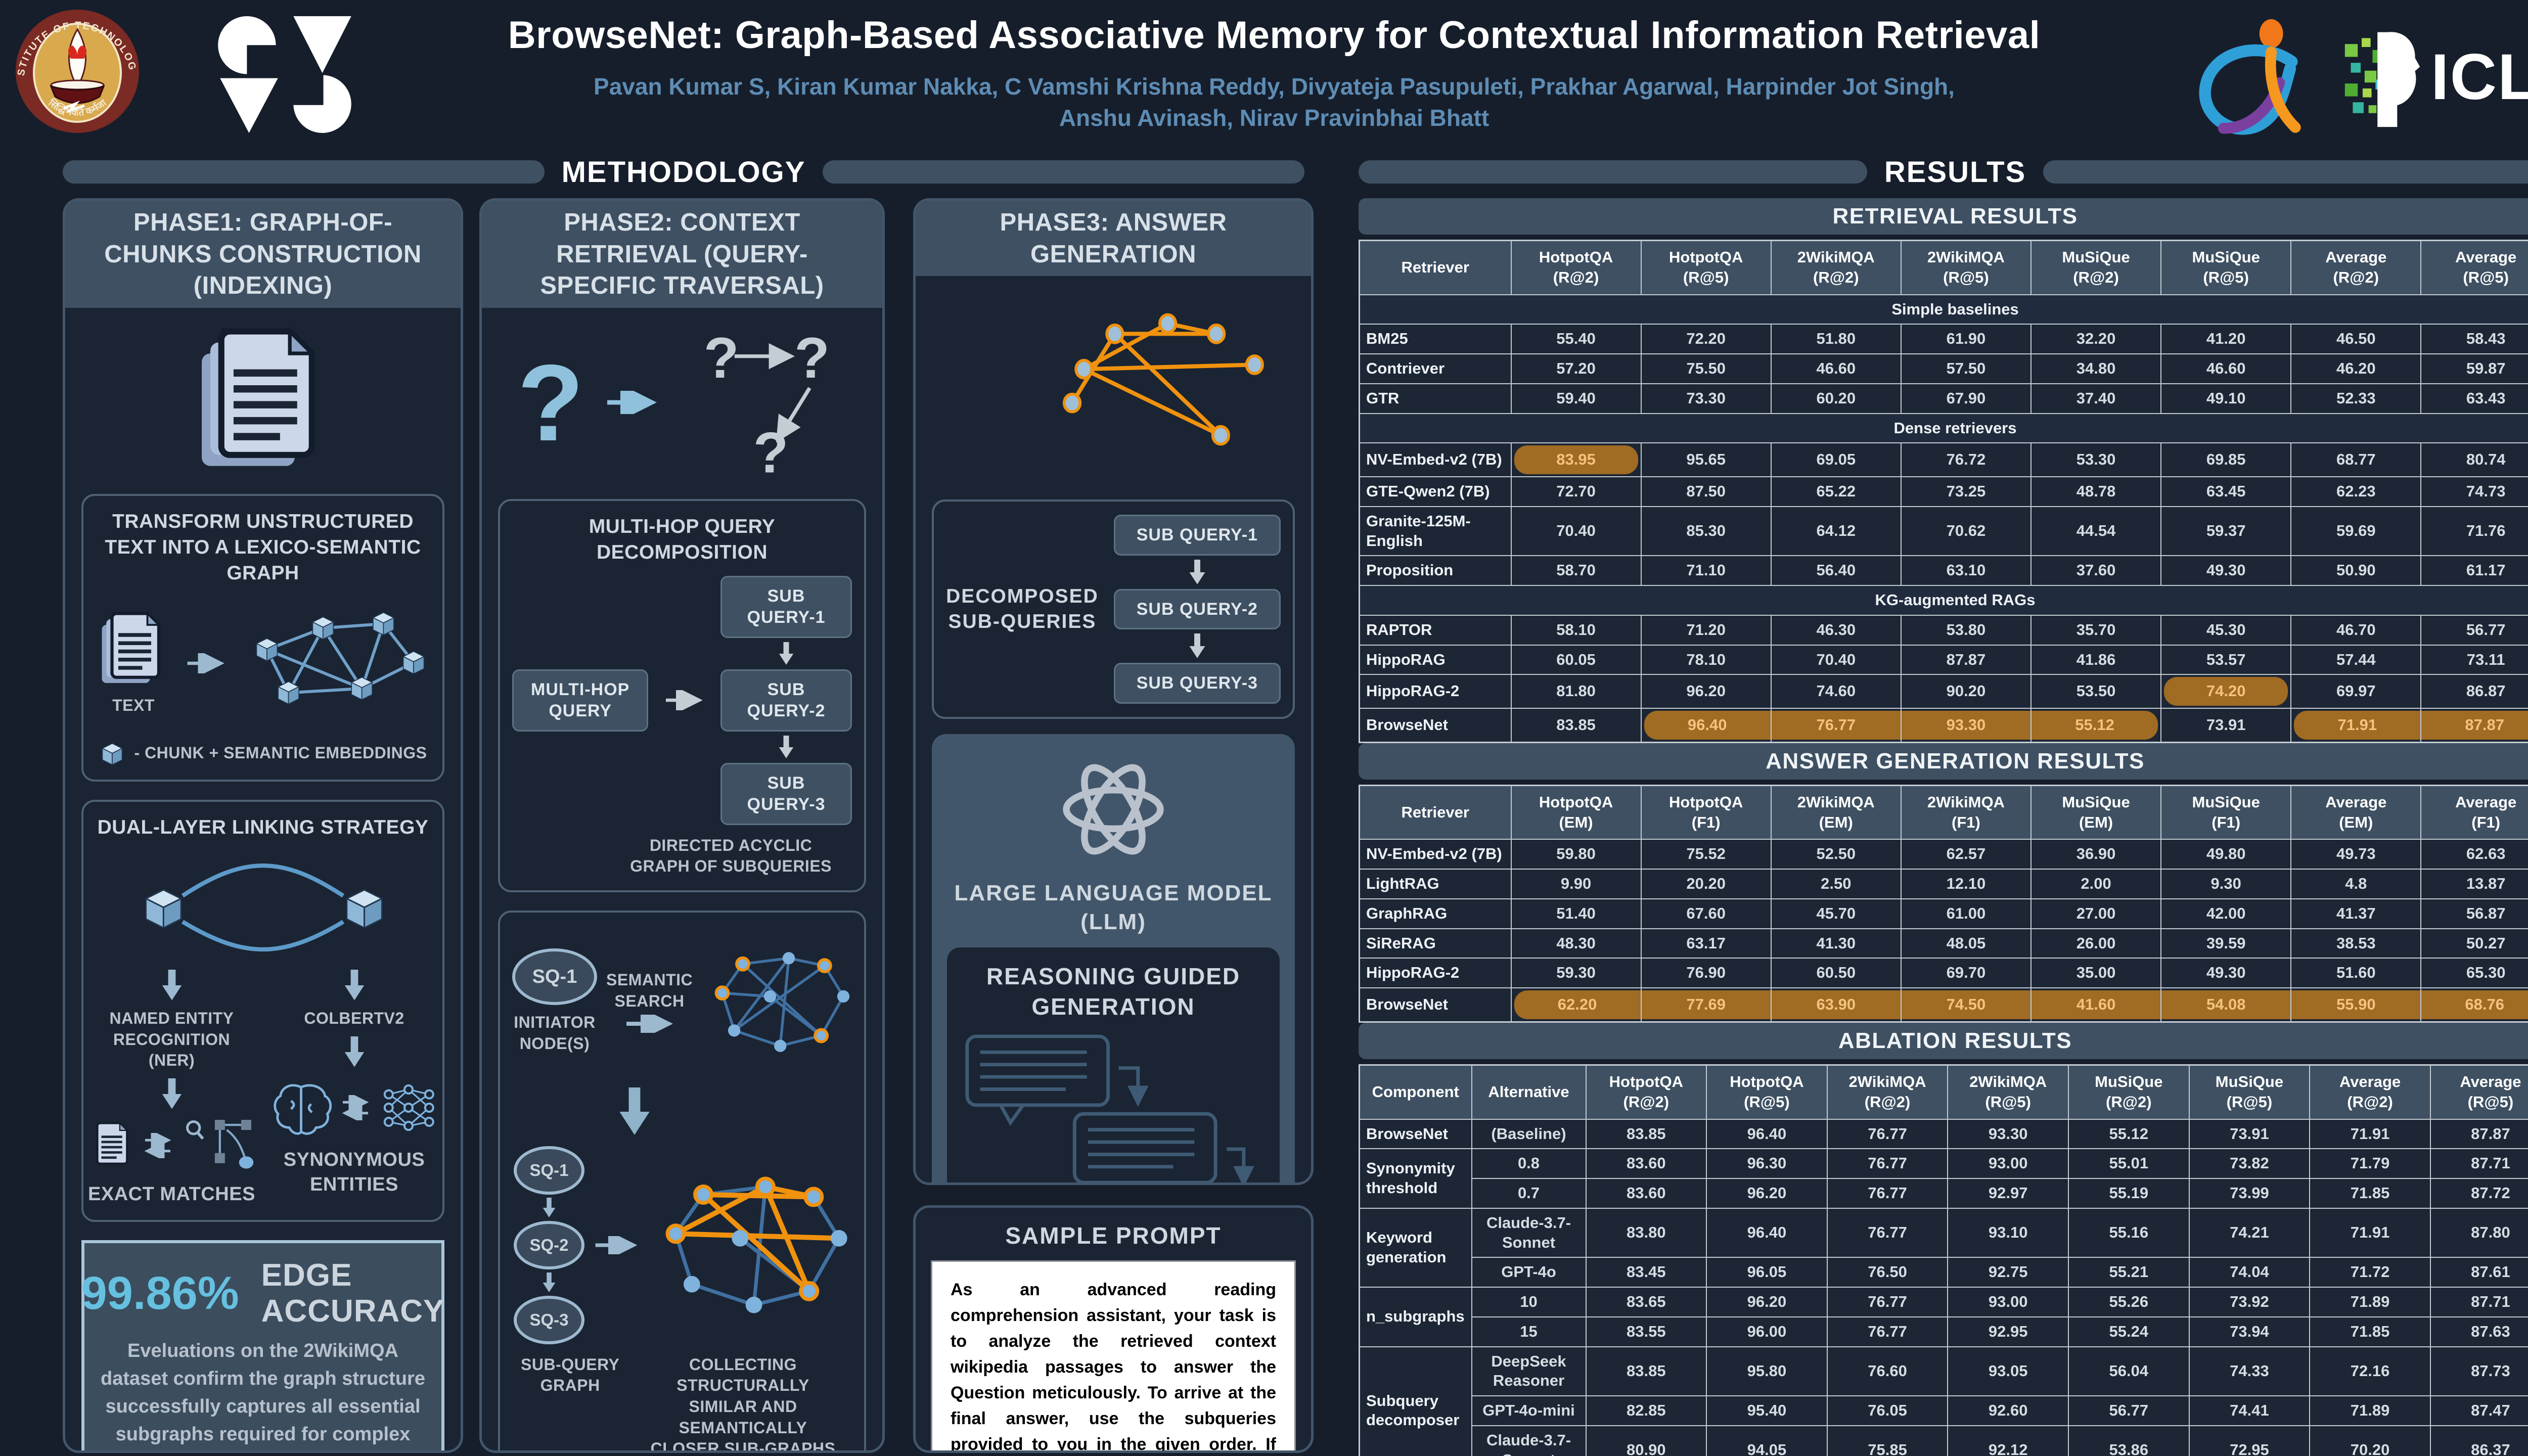 This screenshot has width=2528, height=1456. What do you see at coordinates (782, 1001) in the screenshot?
I see `semantic-search-graph` at bounding box center [782, 1001].